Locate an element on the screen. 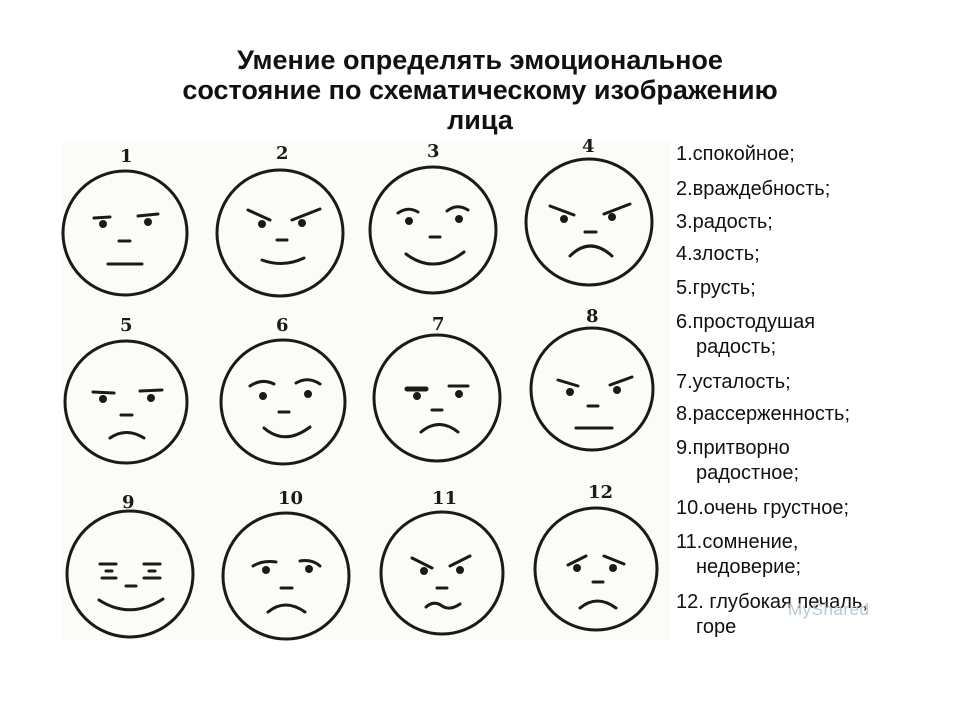  angry-face-icon is located at coordinates (589, 222).